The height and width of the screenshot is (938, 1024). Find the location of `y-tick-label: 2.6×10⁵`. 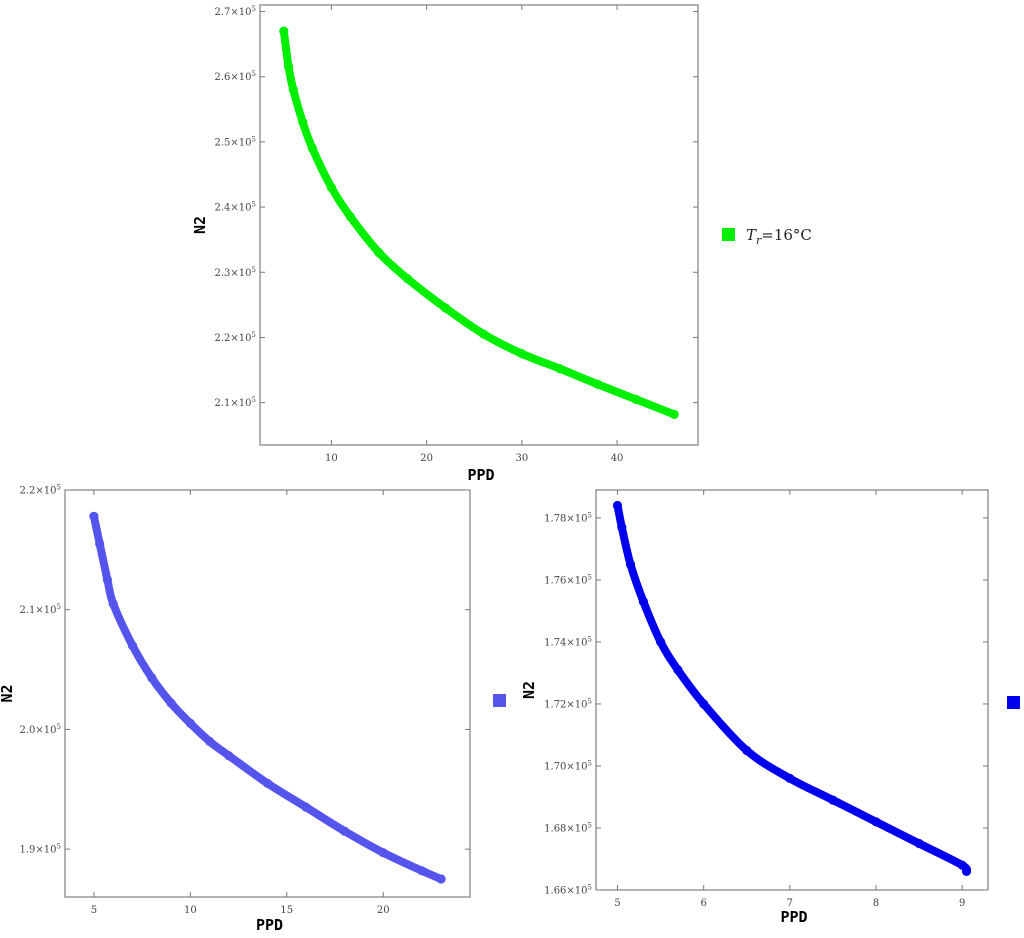

y-tick-label: 2.6×10⁵ is located at coordinates (235, 76).